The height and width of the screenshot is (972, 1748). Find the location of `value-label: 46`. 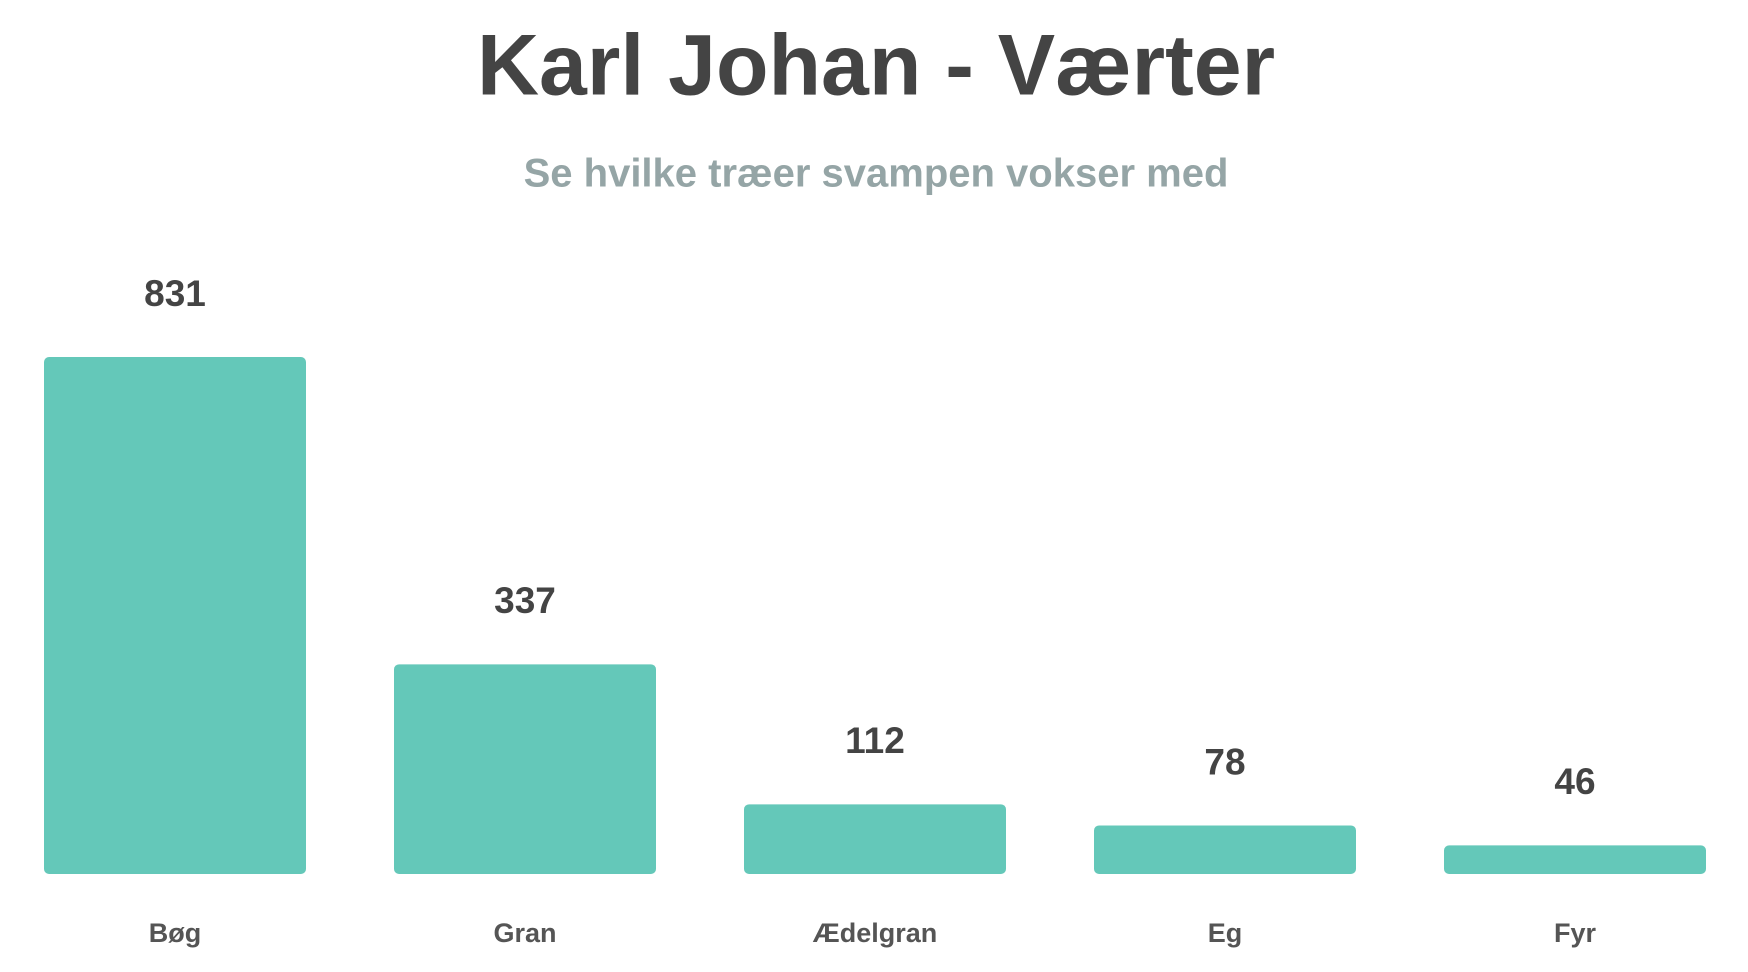

value-label: 46 is located at coordinates (1574, 781).